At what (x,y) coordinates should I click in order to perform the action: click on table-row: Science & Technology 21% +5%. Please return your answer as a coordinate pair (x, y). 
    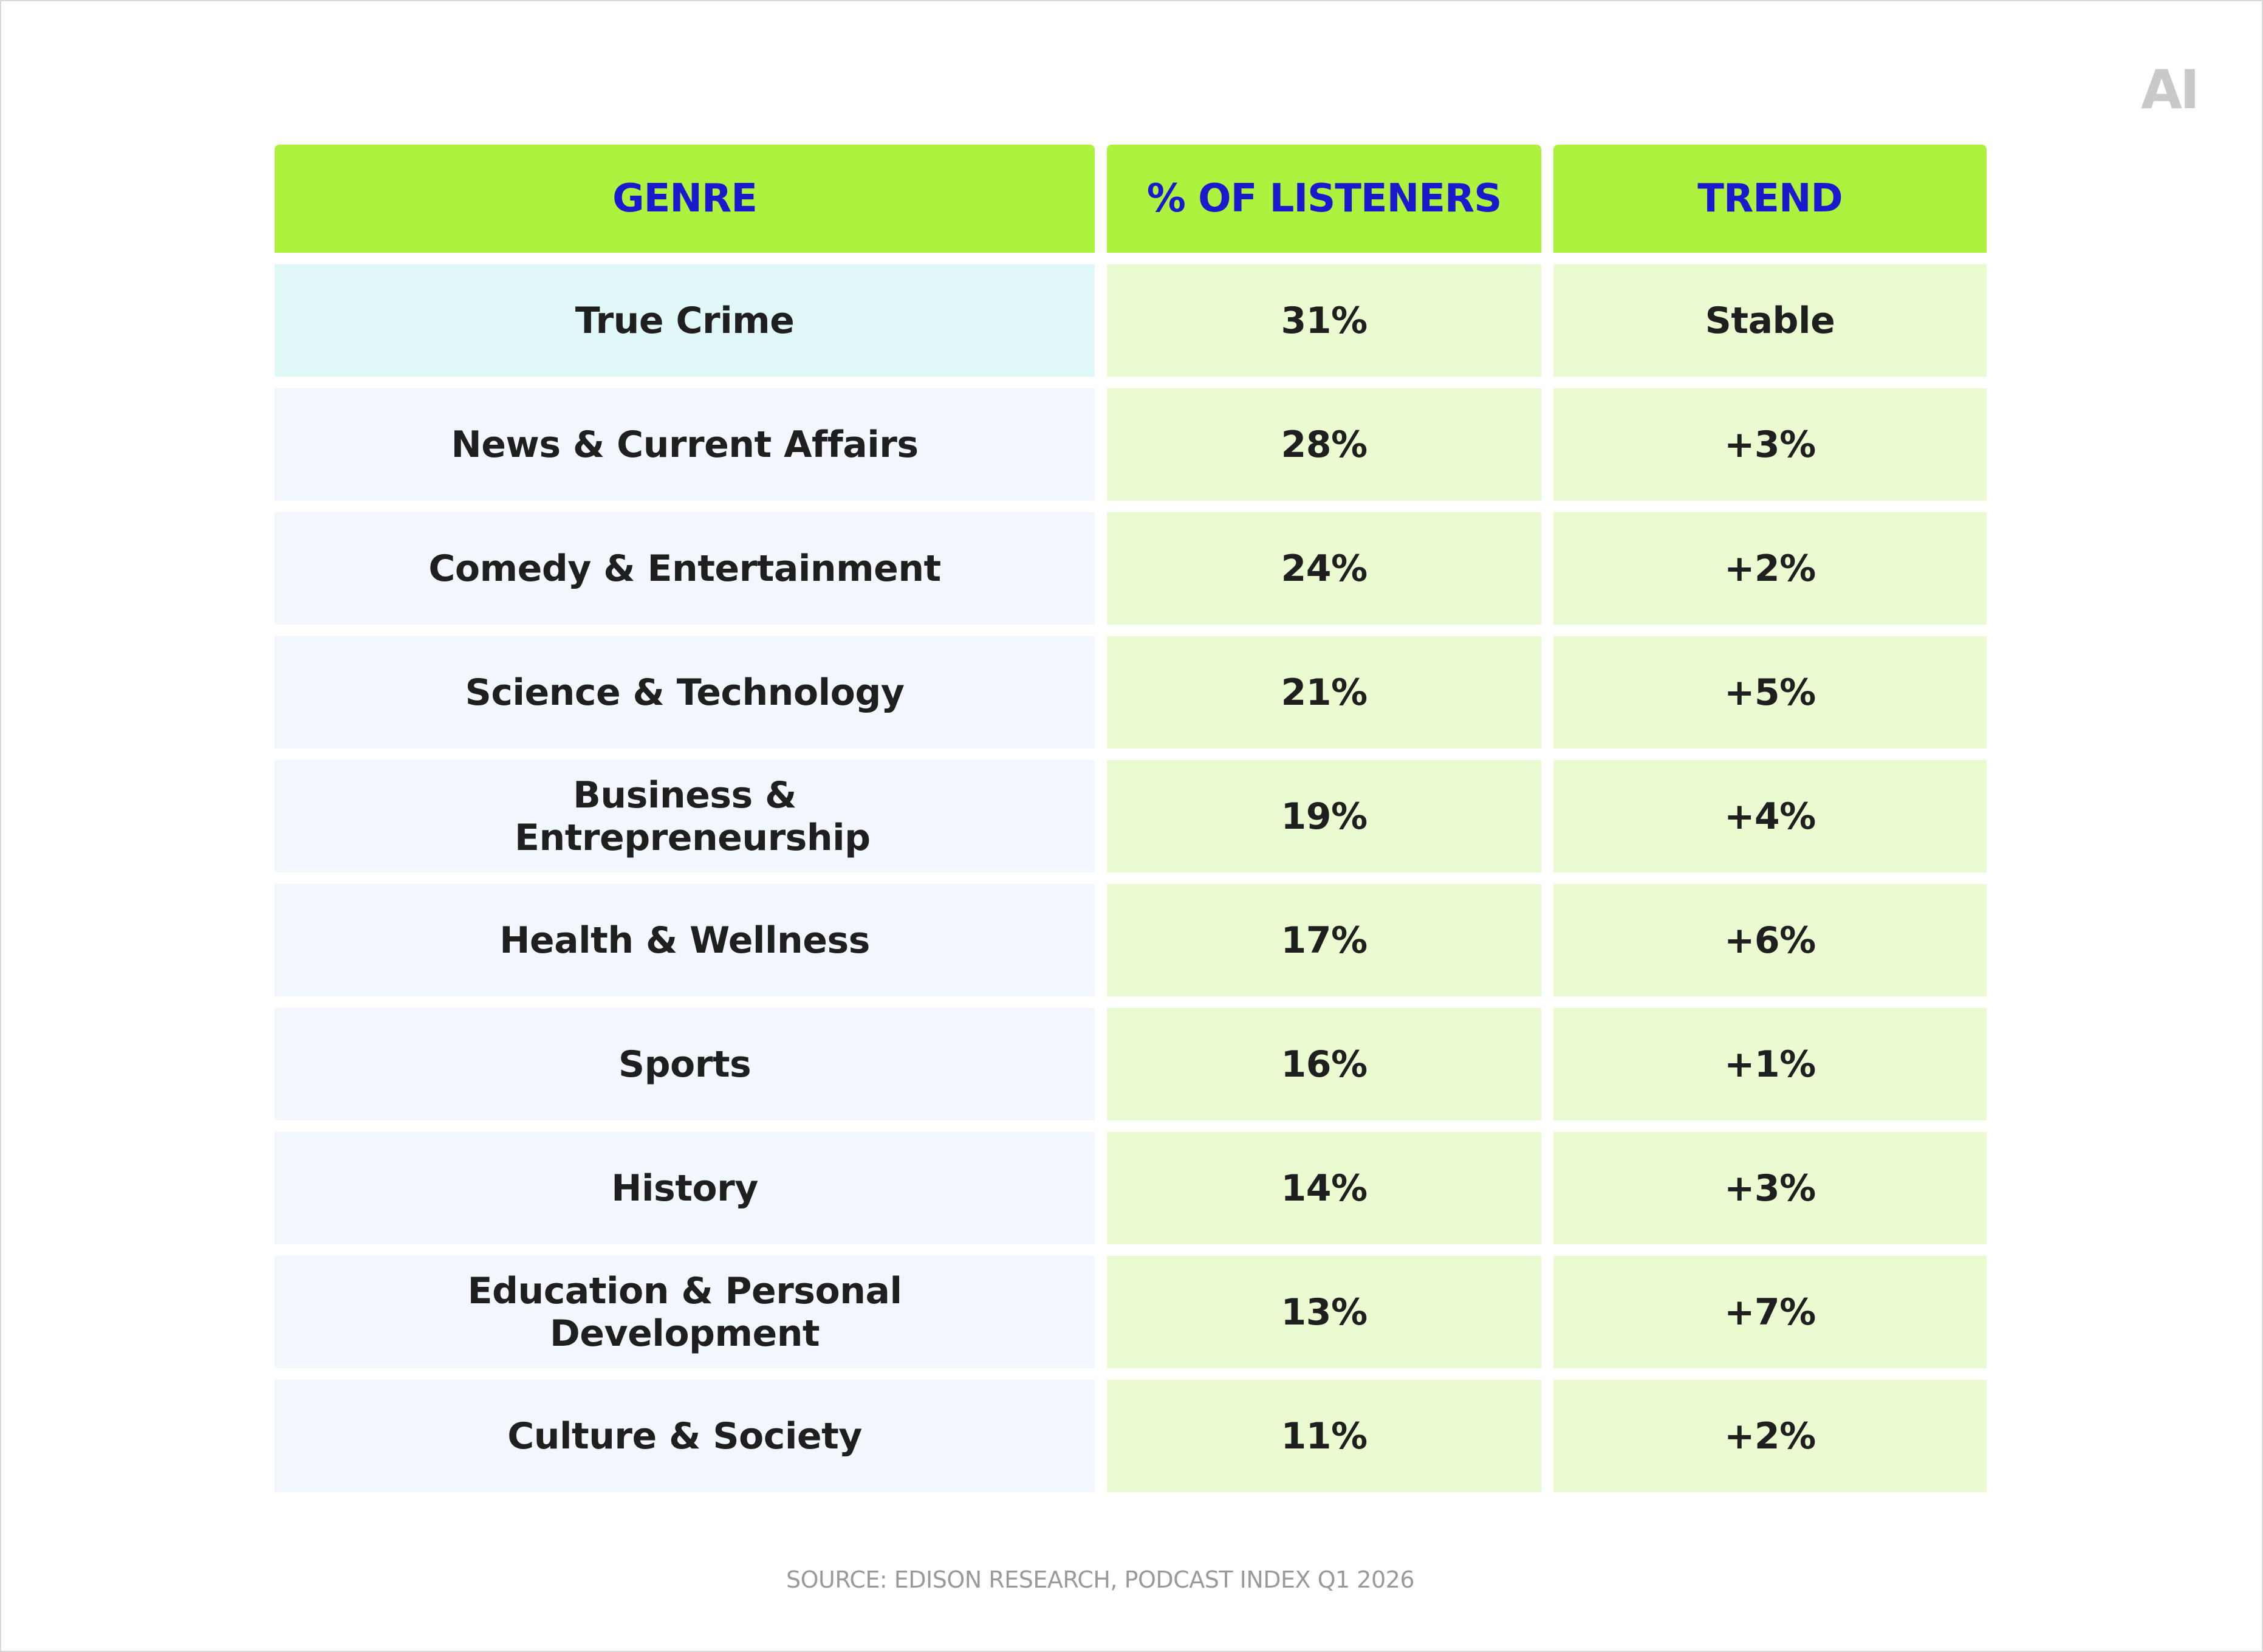
    Looking at the image, I should click on (1131, 692).